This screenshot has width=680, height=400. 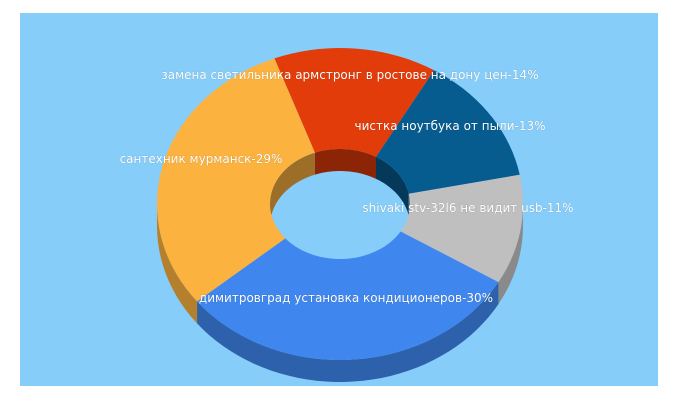 I want to click on slice-label-3: shivaki stv-32l6 не видит usb-11%, so click(x=467, y=208).